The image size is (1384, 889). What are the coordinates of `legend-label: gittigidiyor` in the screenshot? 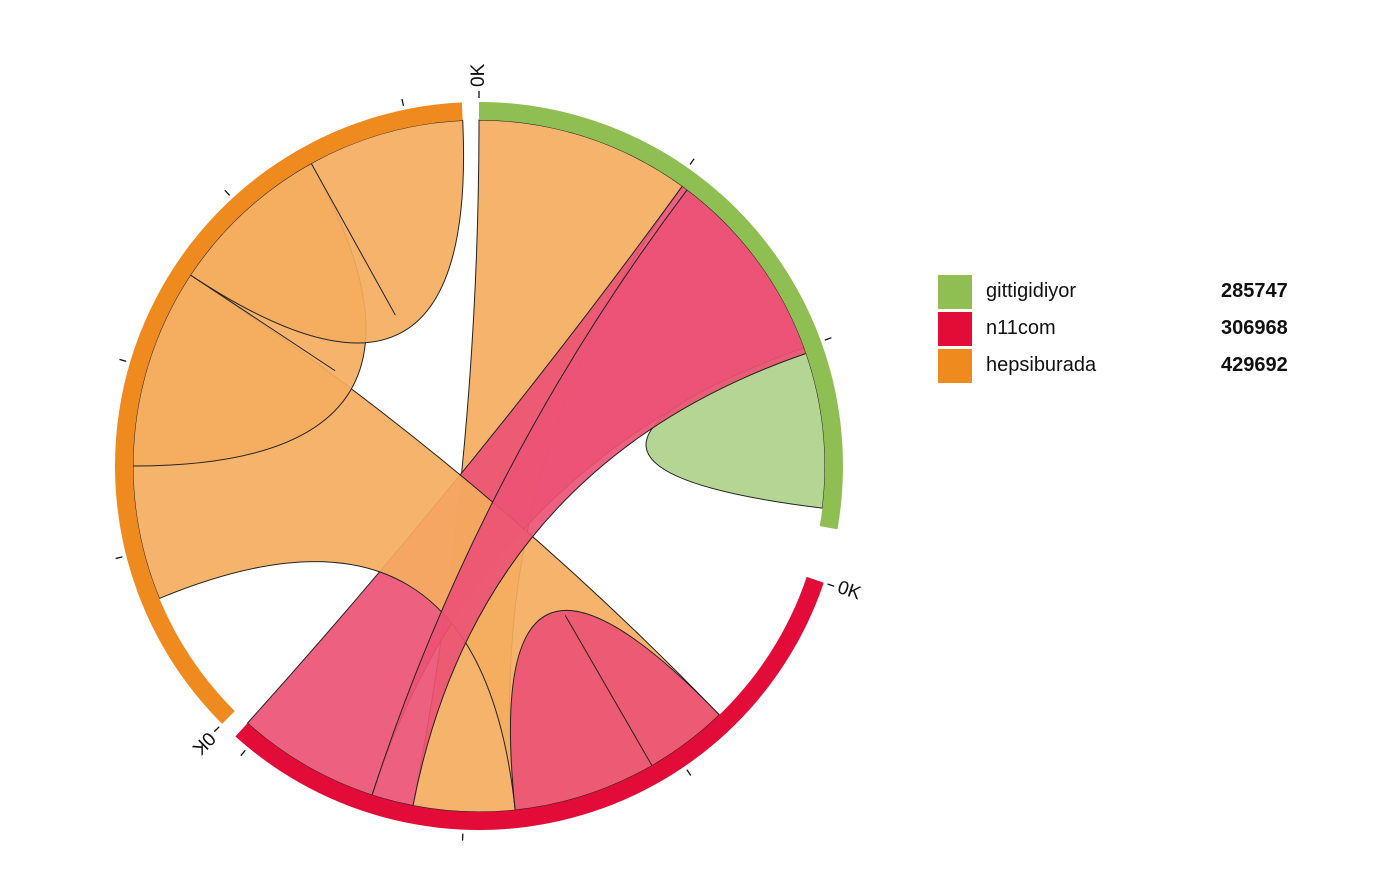 It's located at (1031, 291).